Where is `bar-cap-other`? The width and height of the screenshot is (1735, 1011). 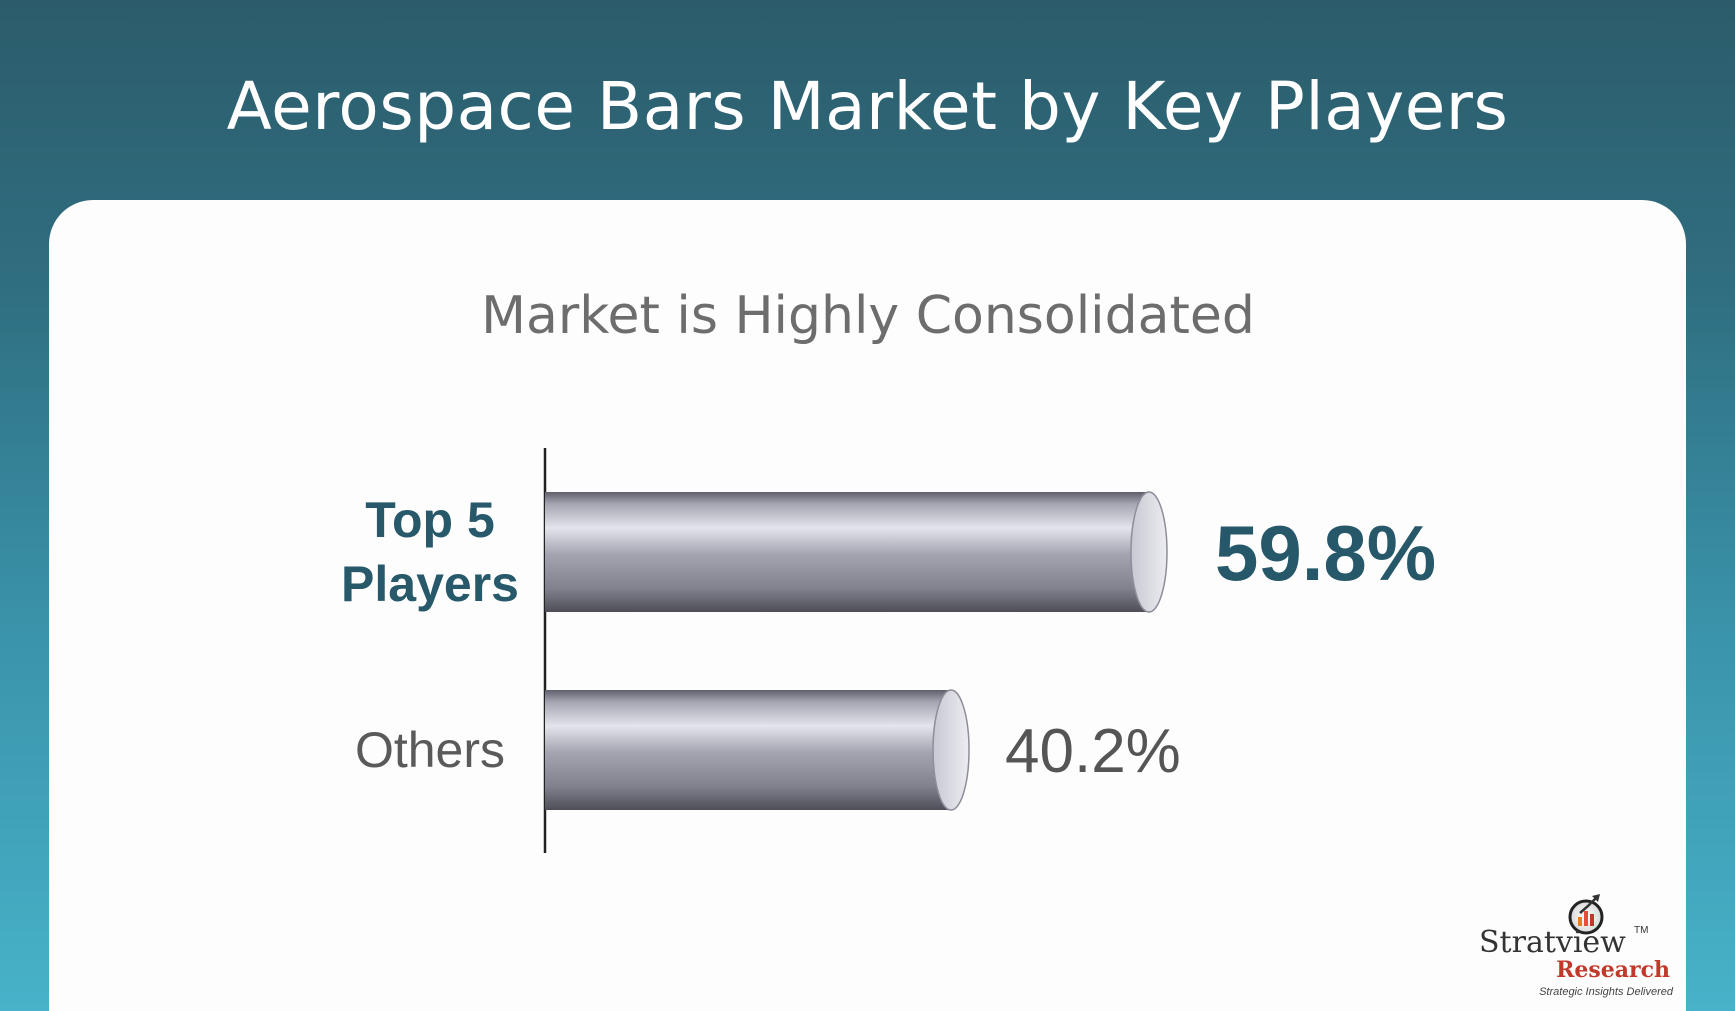 bar-cap-other is located at coordinates (951, 750).